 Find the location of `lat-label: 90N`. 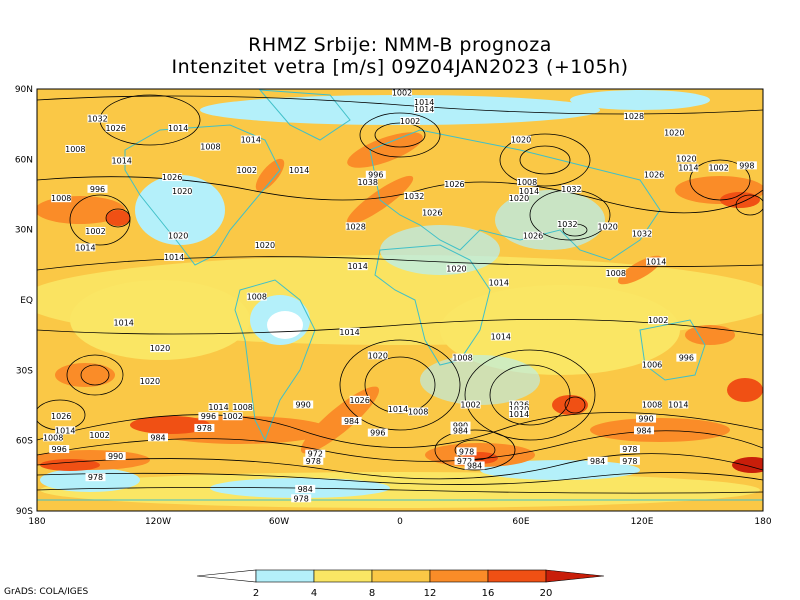

lat-label: 90N is located at coordinates (24, 90).